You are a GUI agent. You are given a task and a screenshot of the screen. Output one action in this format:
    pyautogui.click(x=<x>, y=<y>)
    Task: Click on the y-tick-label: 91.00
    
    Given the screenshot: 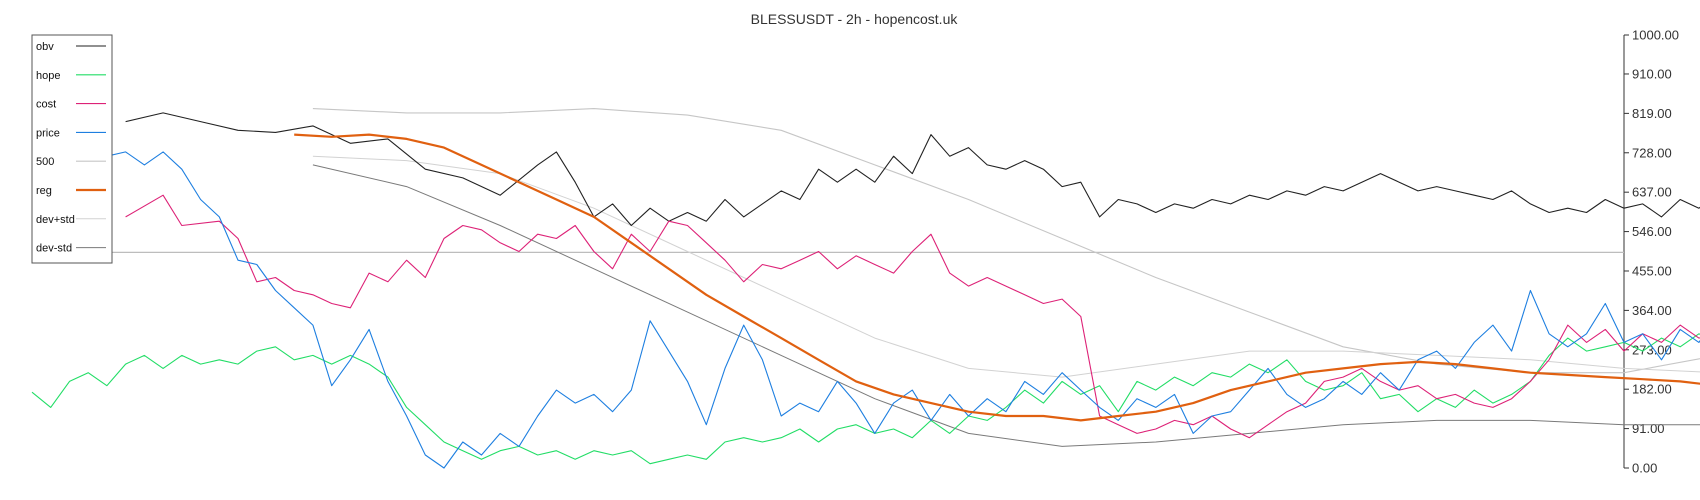 What is the action you would take?
    pyautogui.click(x=1648, y=428)
    